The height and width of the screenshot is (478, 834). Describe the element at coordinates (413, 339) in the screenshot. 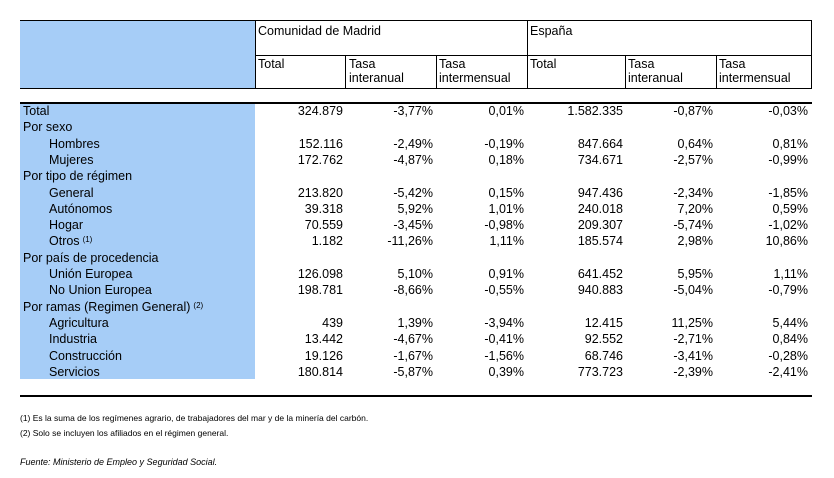

I see `value-cell: -4,67%` at that location.